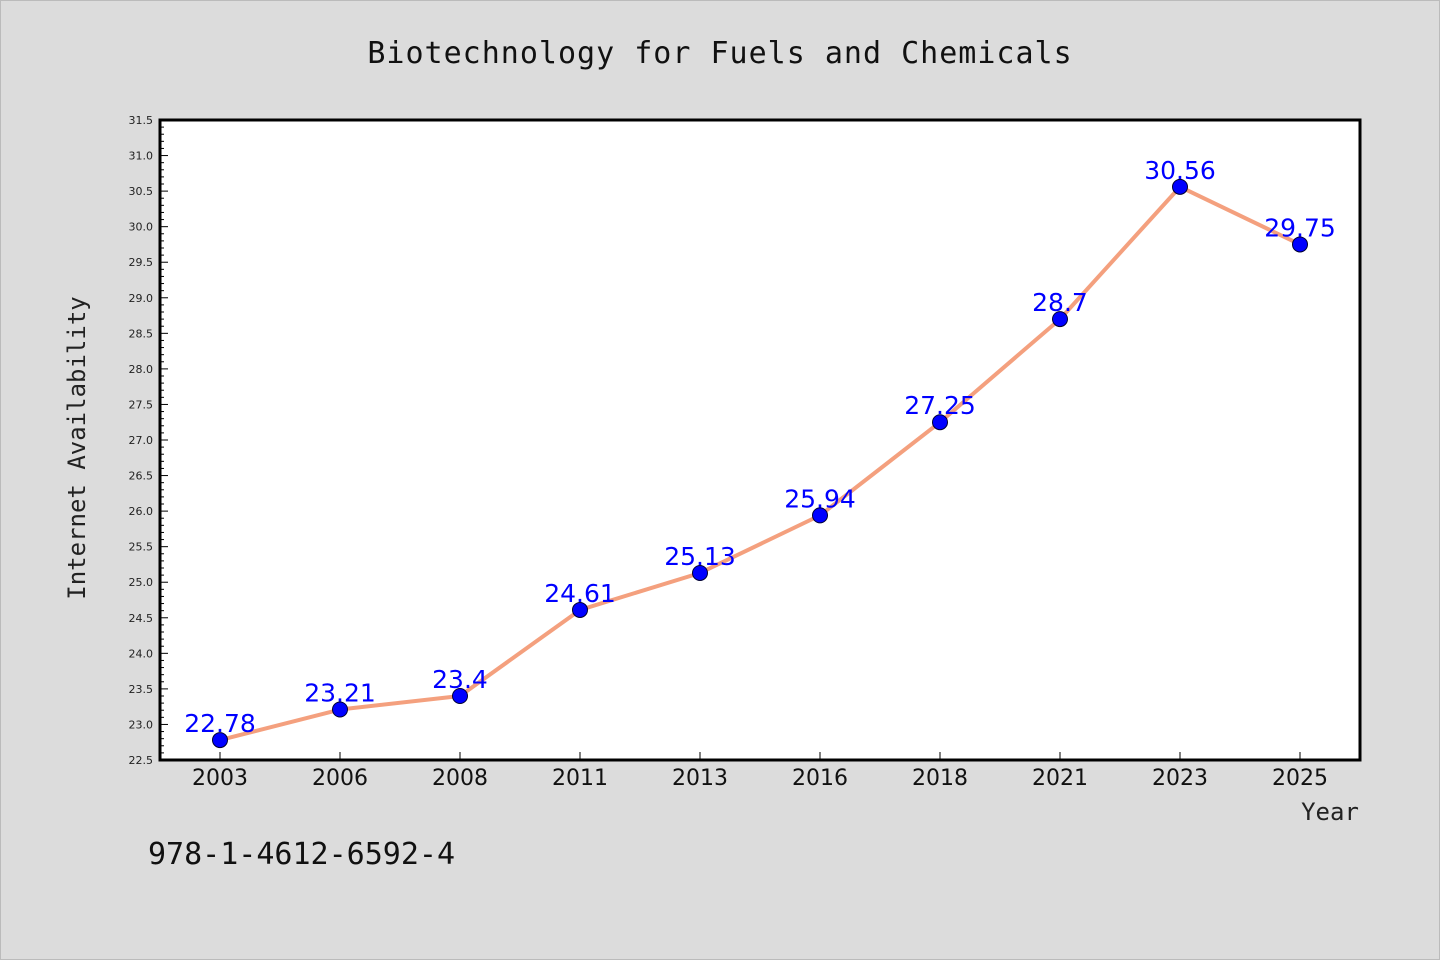 The image size is (1440, 960). I want to click on data-label: 28.7, so click(1060, 302).